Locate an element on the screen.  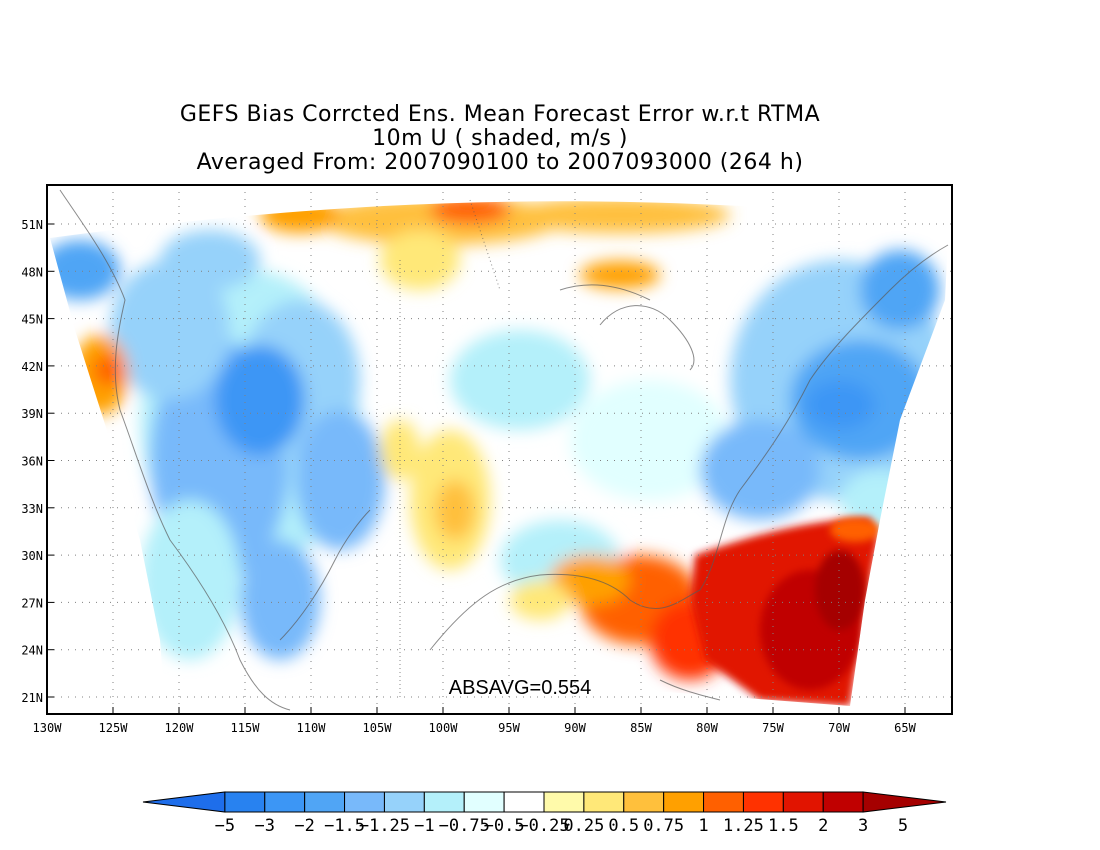
lon-tick-label: 110W is located at coordinates (312, 728).